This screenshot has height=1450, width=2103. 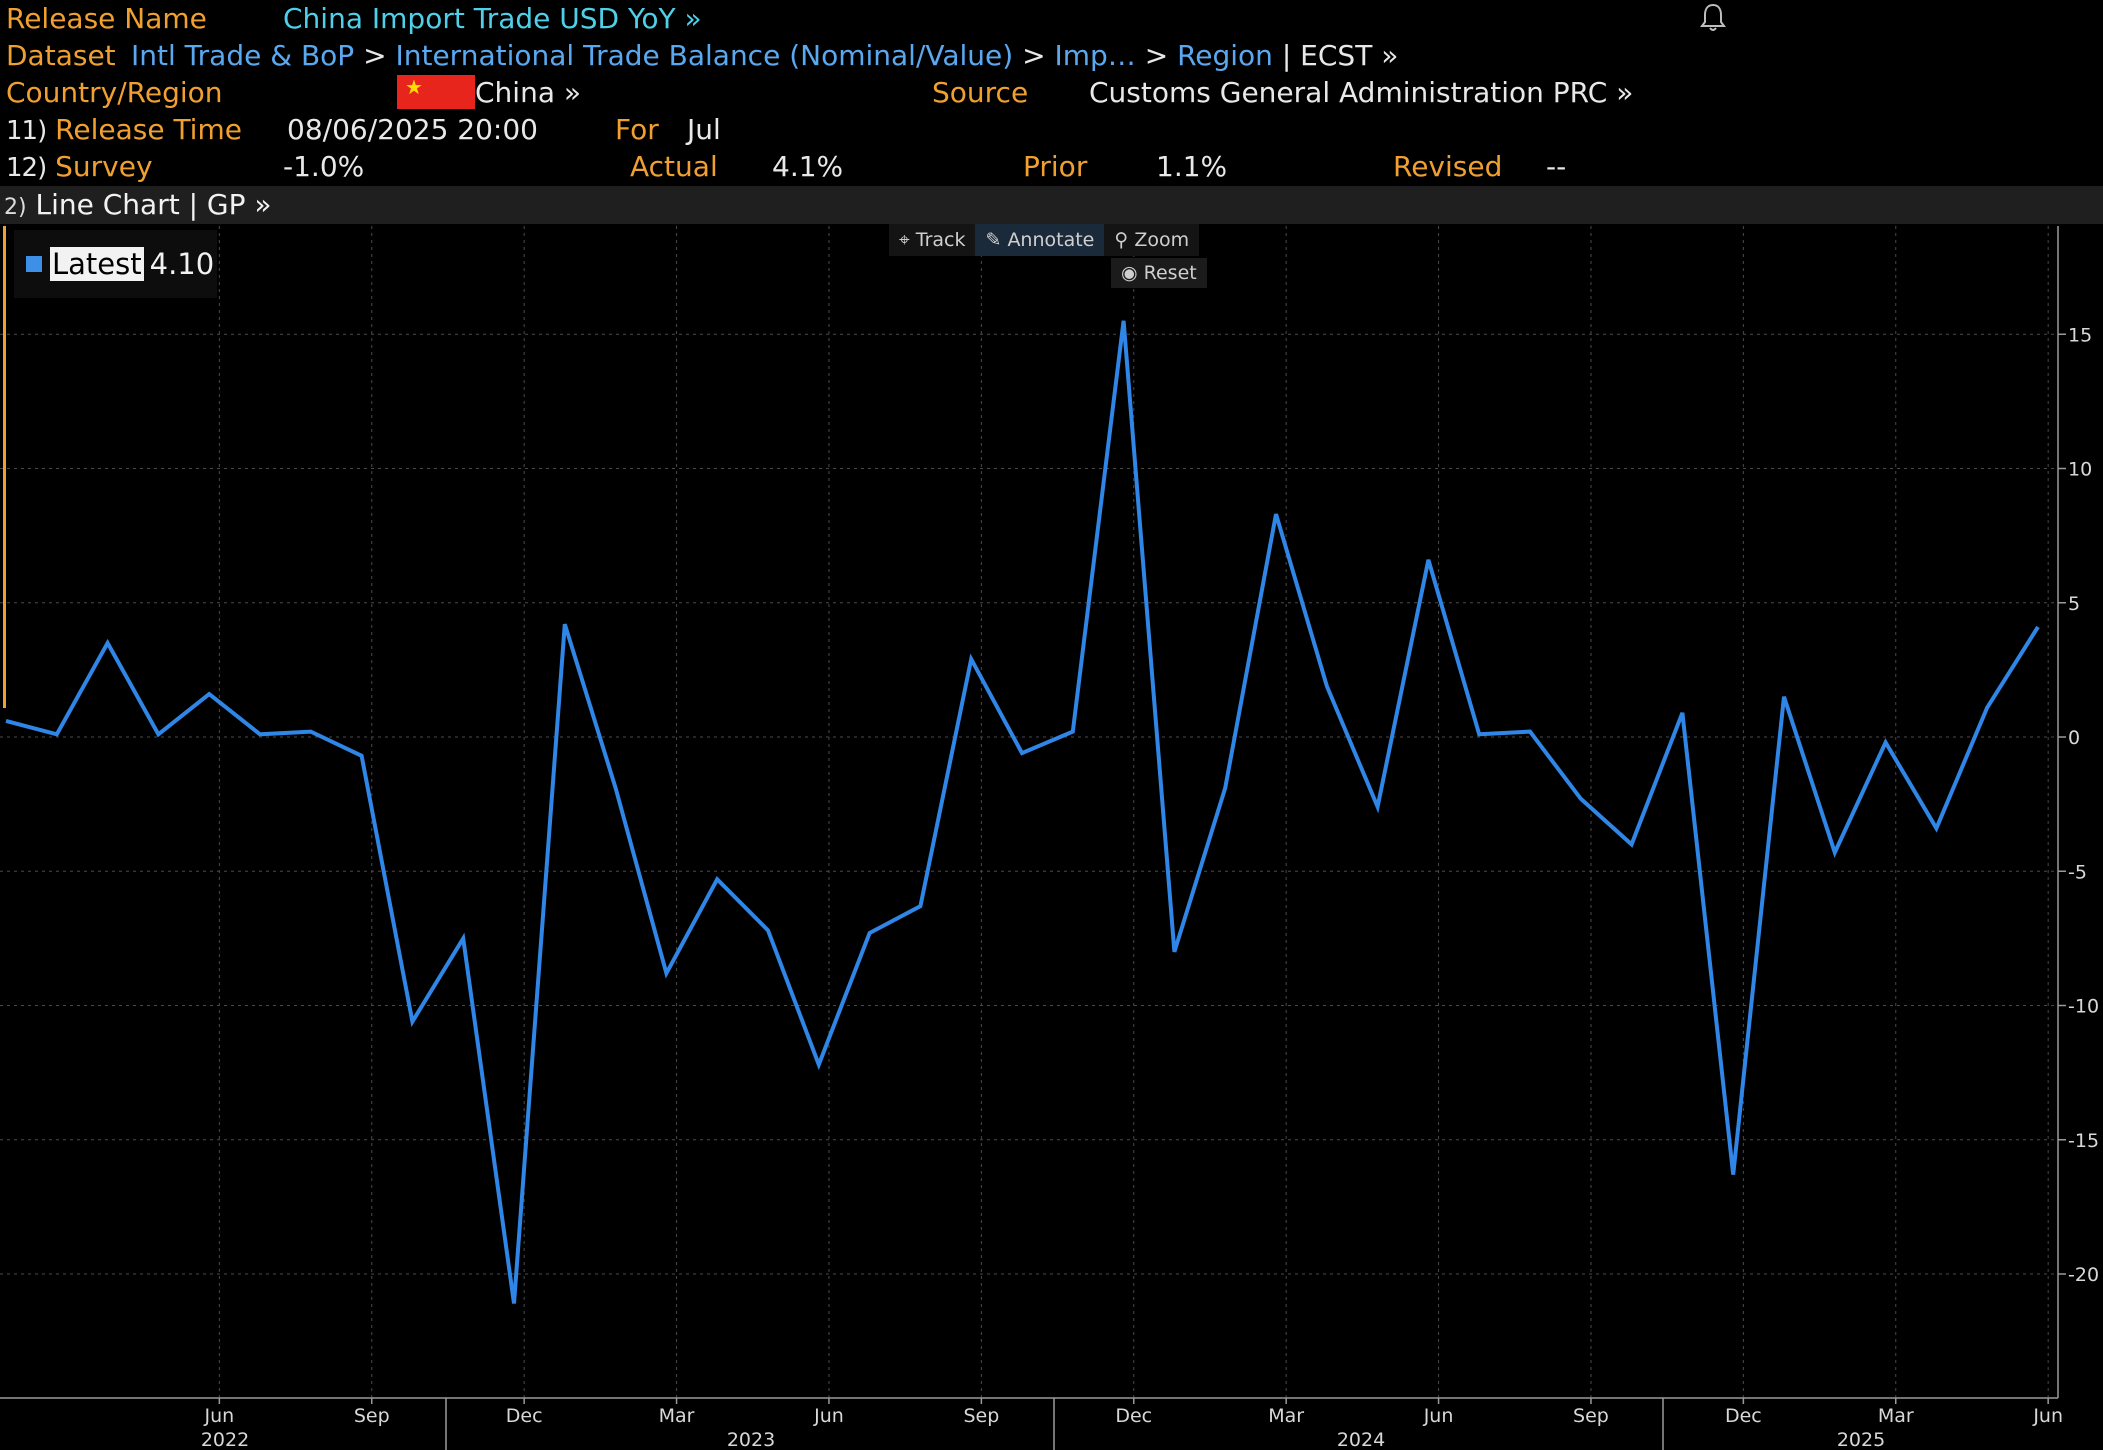 What do you see at coordinates (1556, 166) in the screenshot?
I see `revised-value: --` at bounding box center [1556, 166].